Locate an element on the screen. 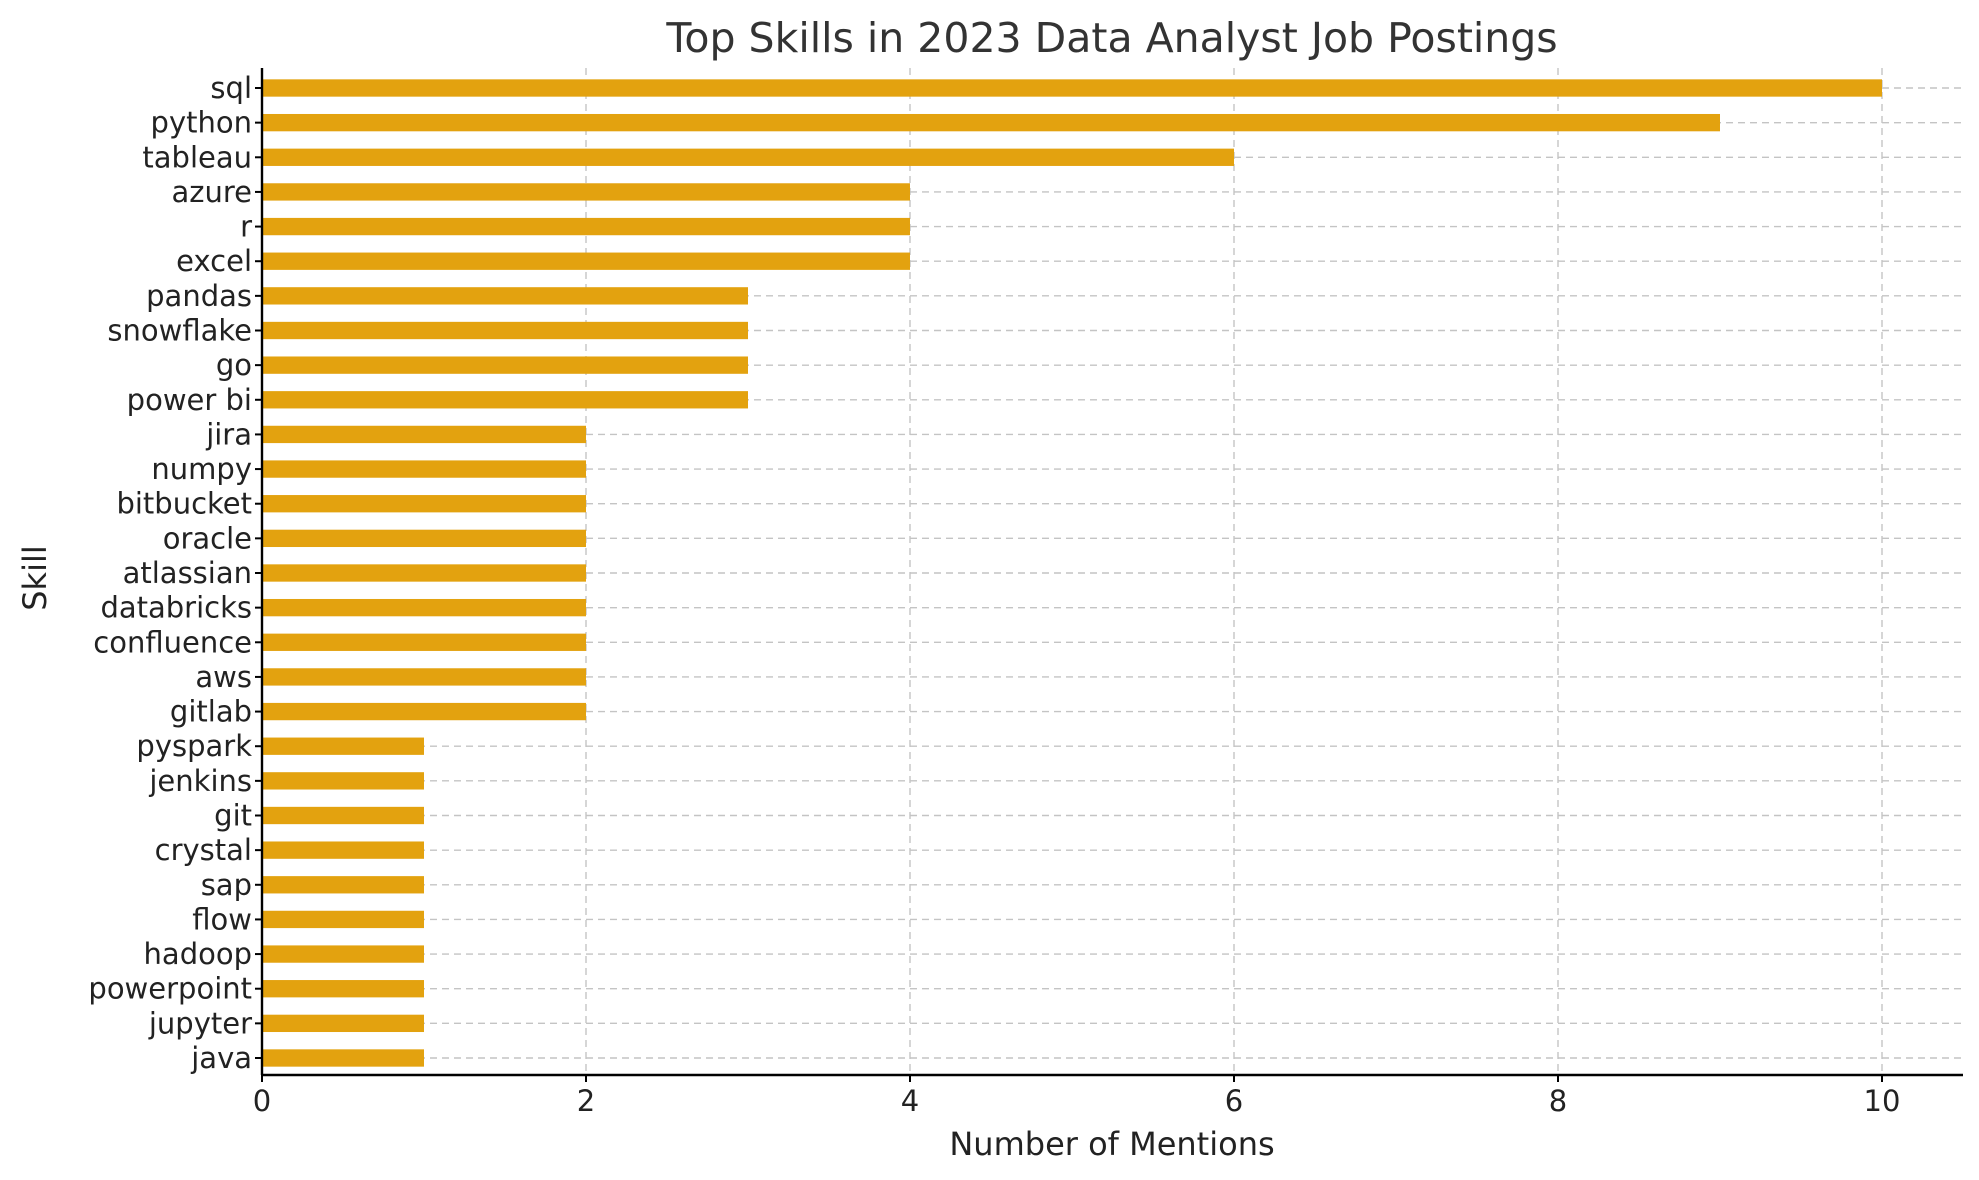 This screenshot has height=1180, width=1979. y-tick-label: oracle is located at coordinates (207, 538).